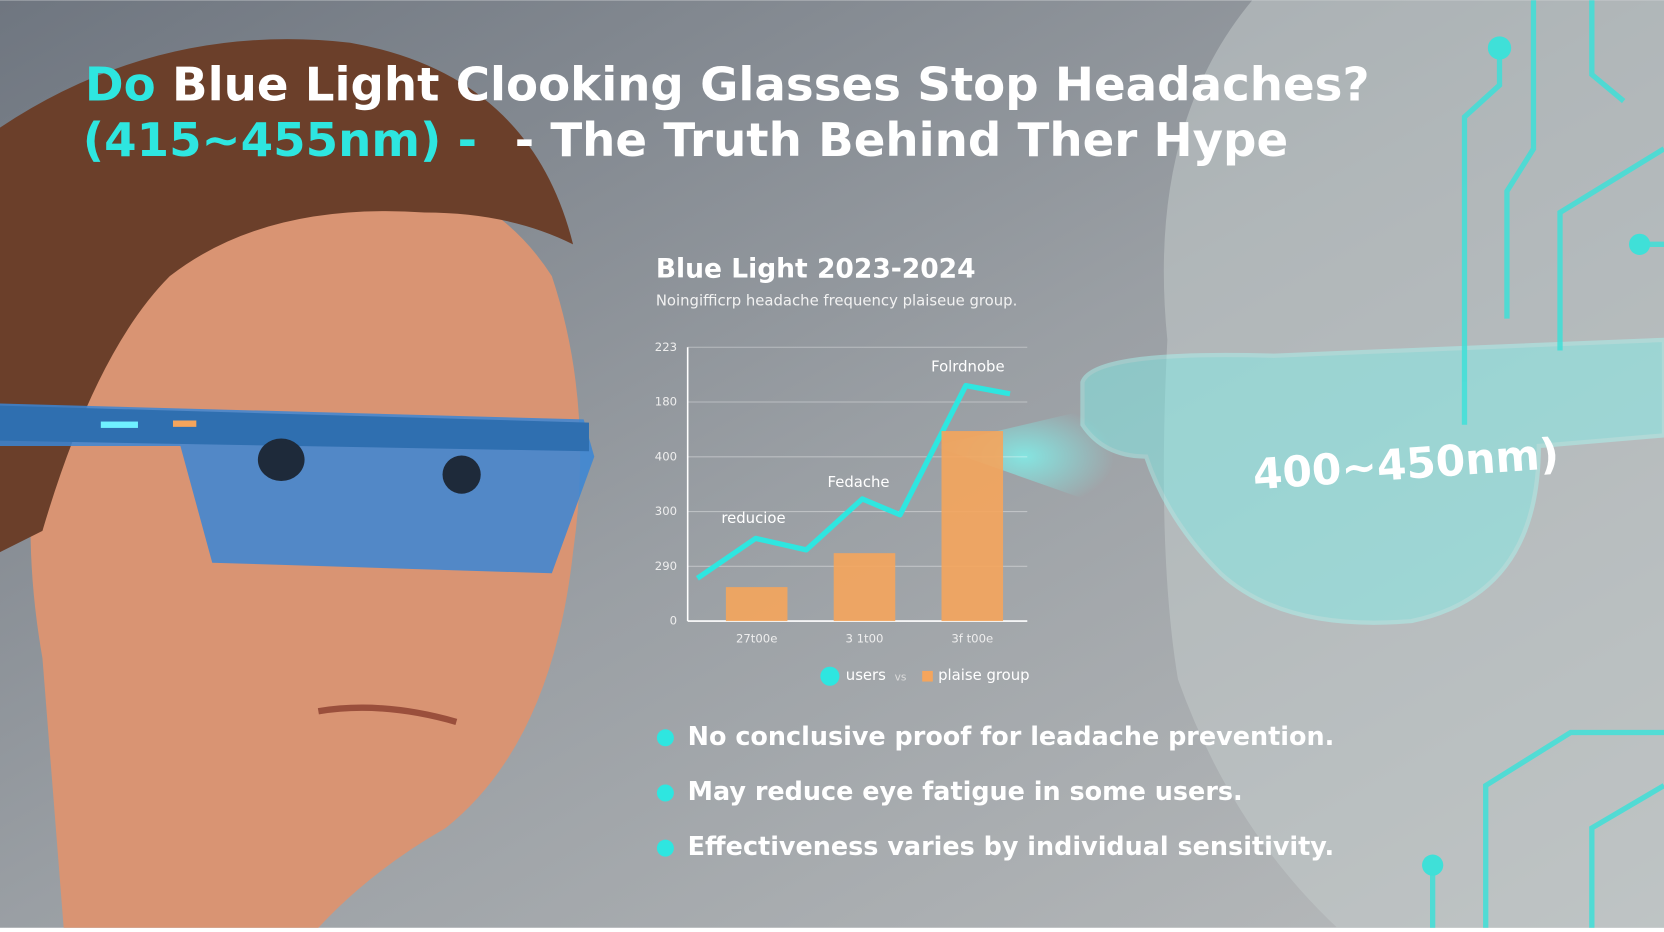 This screenshot has height=932, width=1664. Describe the element at coordinates (901, 141) in the screenshot. I see `subheadline-text: - The Truth Behind Ther Hype` at that location.